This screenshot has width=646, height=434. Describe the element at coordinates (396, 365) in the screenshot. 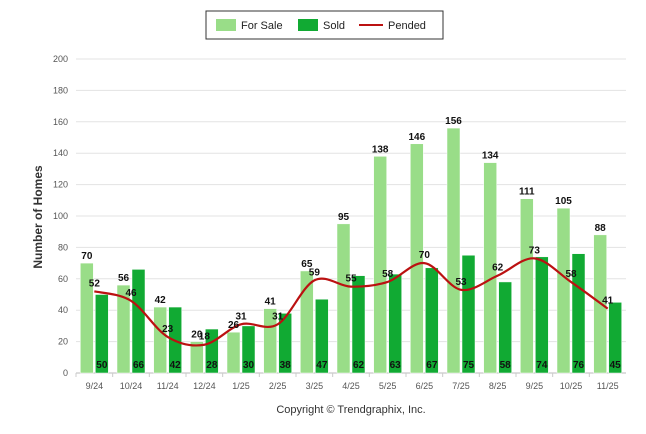

I see `sold-value-label: 63` at that location.